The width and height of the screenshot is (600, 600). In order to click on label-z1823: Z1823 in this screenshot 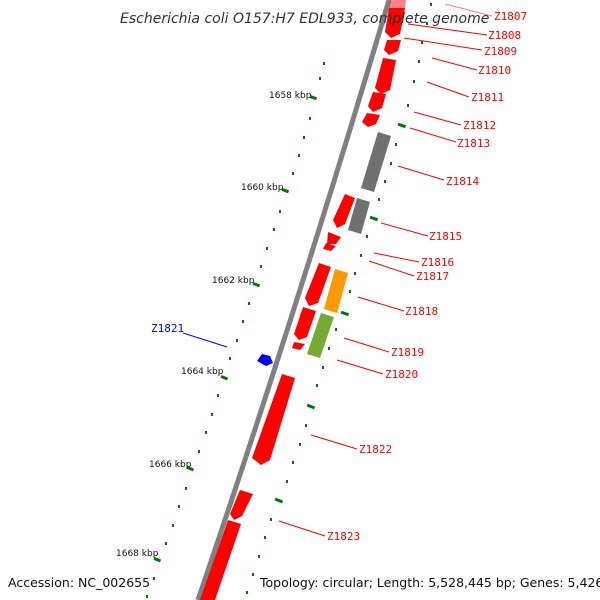, I will do `click(343, 536)`.